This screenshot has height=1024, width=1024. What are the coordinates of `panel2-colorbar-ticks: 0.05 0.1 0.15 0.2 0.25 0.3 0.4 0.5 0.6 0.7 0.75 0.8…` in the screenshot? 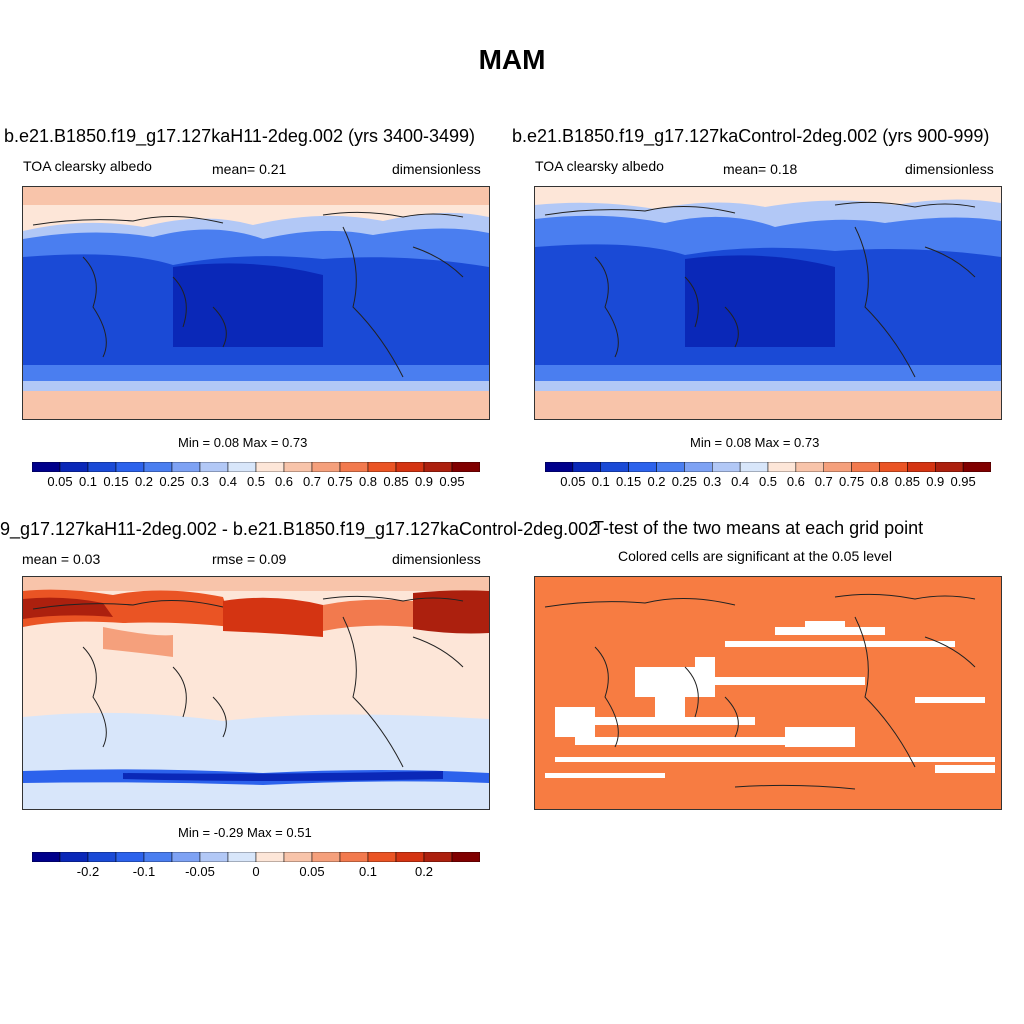 It's located at (768, 482).